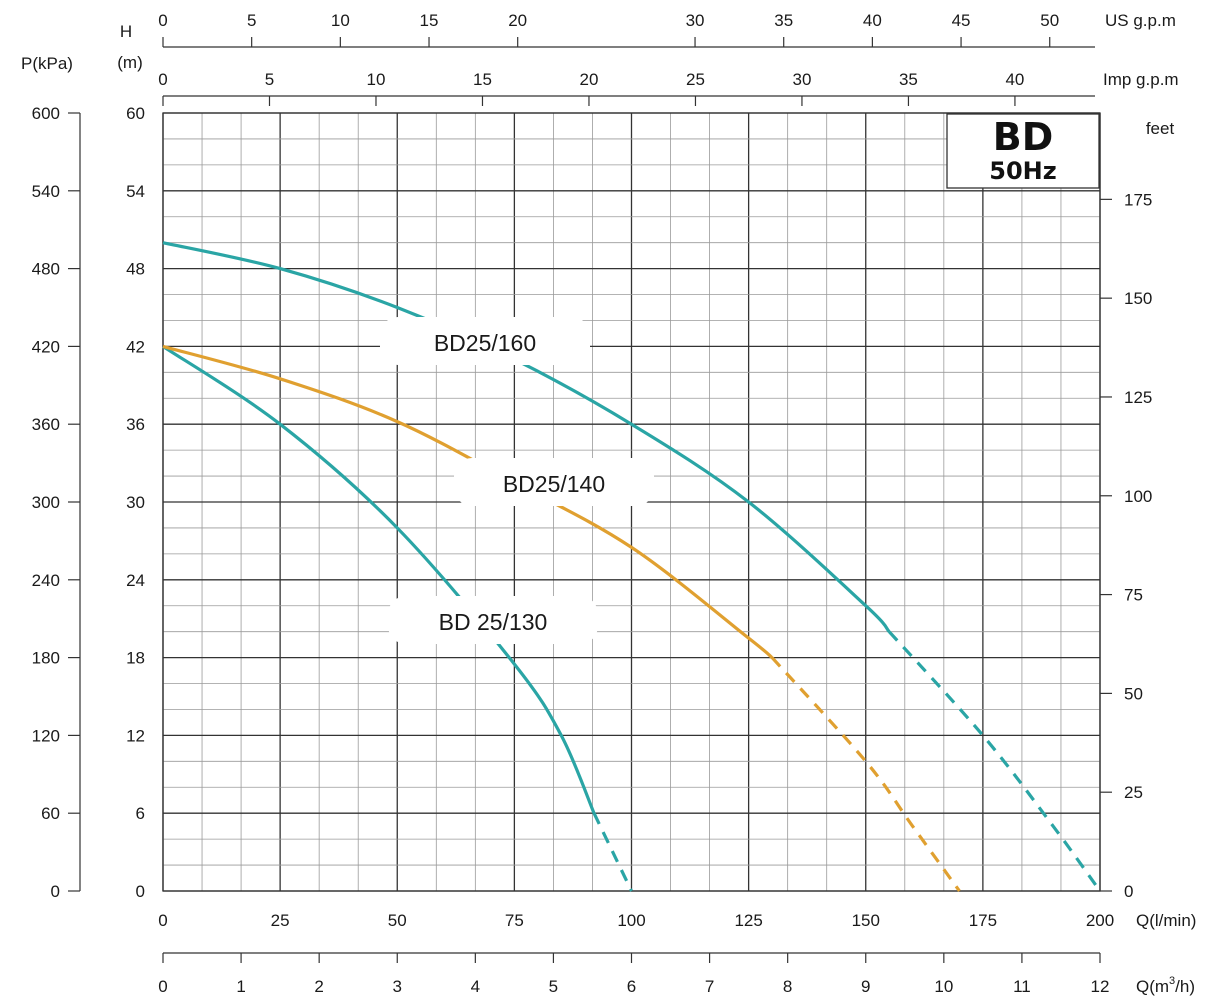 The height and width of the screenshot is (1008, 1221). What do you see at coordinates (1172, 981) in the screenshot?
I see `x-m3h-label-sup: 3` at bounding box center [1172, 981].